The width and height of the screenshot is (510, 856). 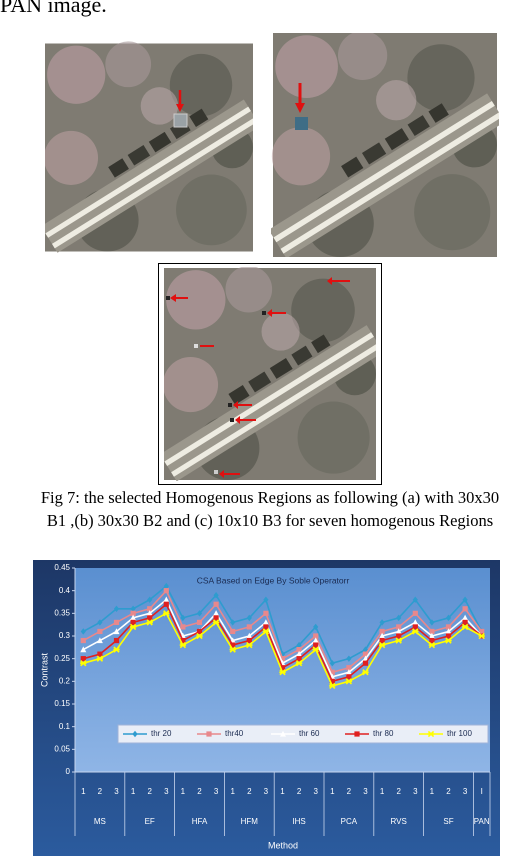 What do you see at coordinates (309, 733) in the screenshot?
I see `legend-label: thr 60` at bounding box center [309, 733].